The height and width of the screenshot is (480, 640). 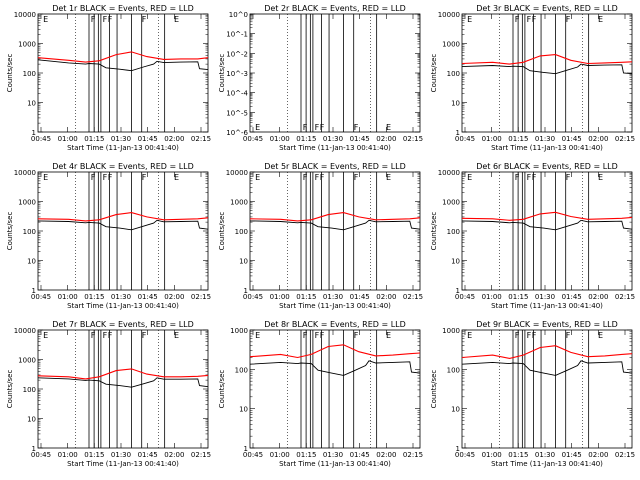 I want to click on panel-title: Det 2r BLACK = Events, RED = LLD, so click(x=335, y=8).